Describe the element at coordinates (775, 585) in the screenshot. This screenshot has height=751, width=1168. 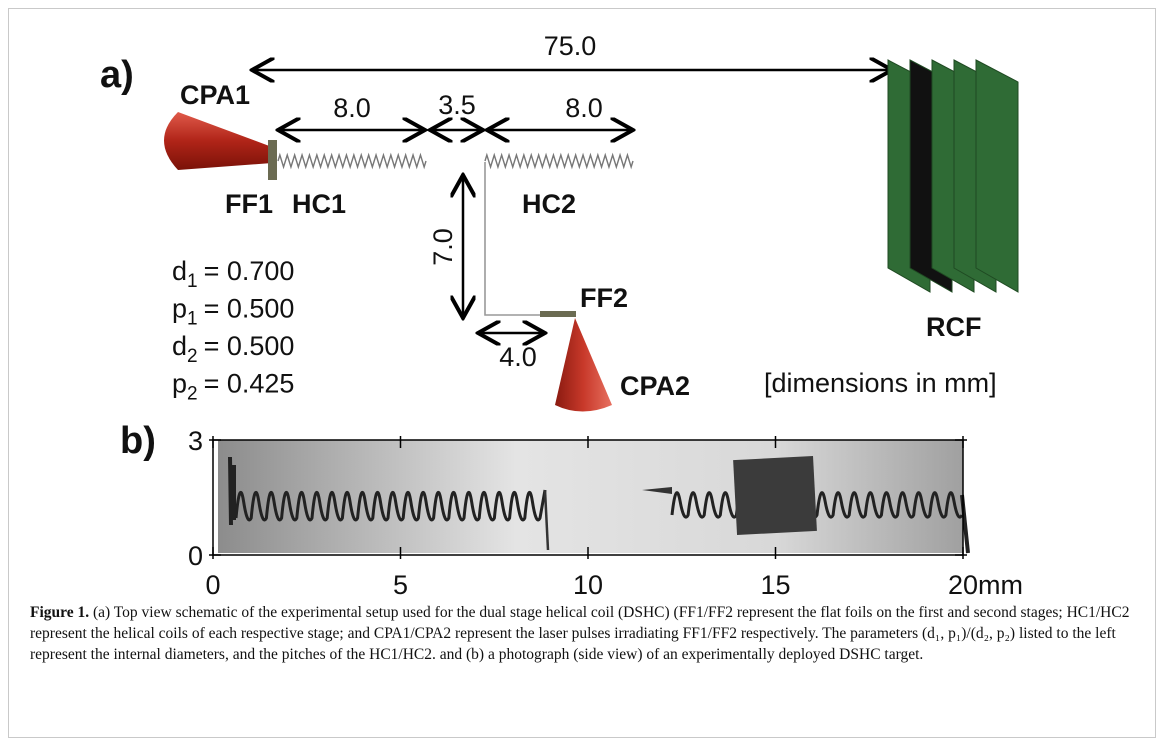
I see `x-tick-label: 15` at that location.